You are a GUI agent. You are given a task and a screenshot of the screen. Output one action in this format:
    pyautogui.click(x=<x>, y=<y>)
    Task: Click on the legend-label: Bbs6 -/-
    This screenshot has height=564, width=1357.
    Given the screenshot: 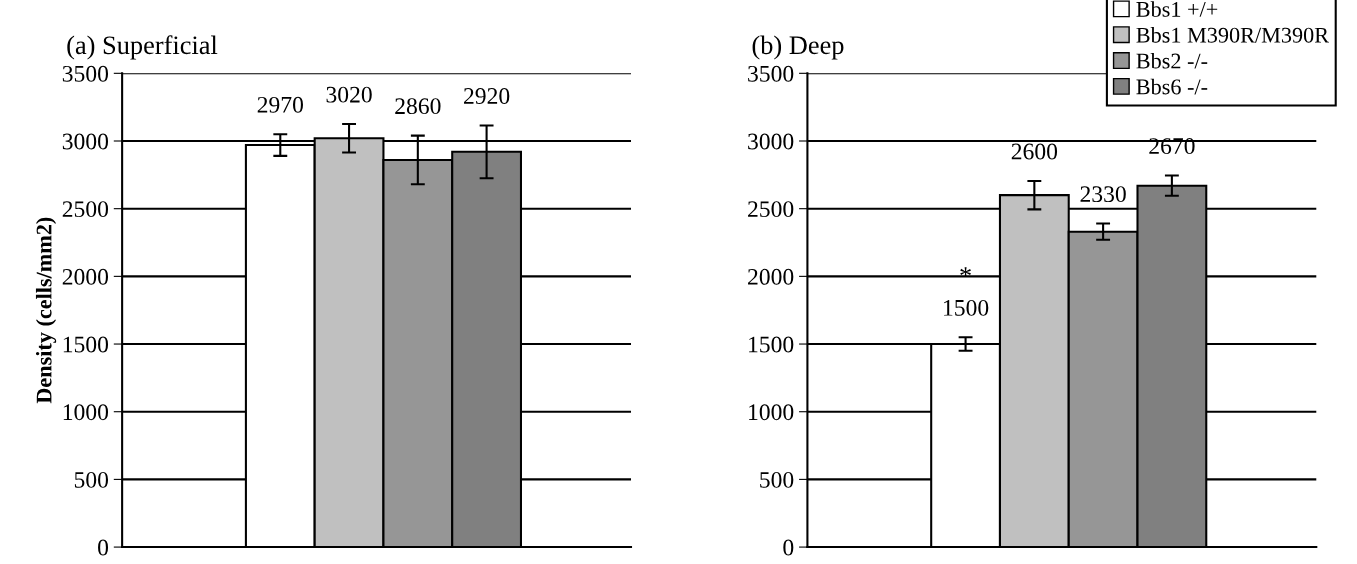 What is the action you would take?
    pyautogui.click(x=1172, y=86)
    